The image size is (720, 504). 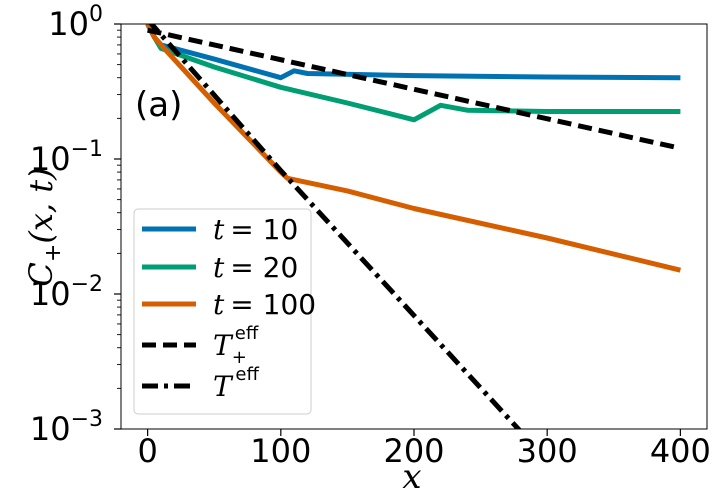 I want to click on legend-box, so click(x=222, y=311).